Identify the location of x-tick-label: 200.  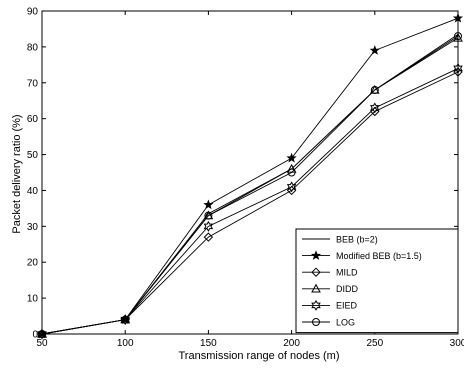
(291, 343).